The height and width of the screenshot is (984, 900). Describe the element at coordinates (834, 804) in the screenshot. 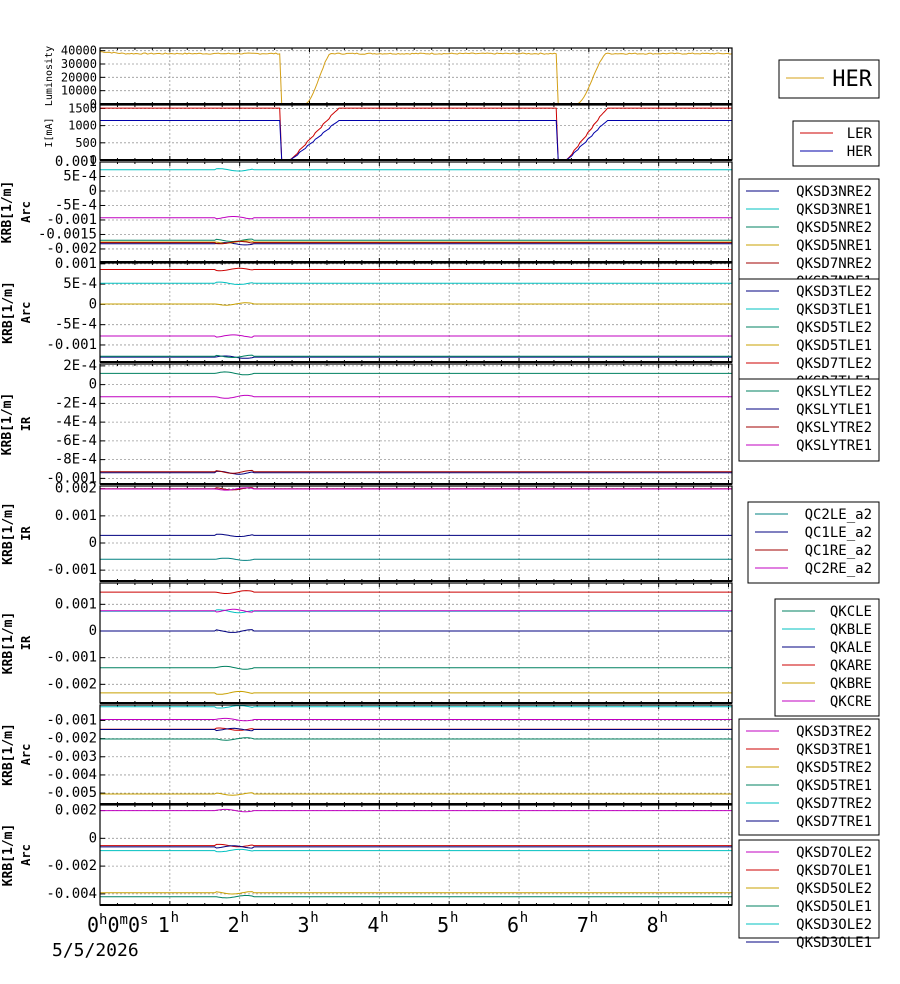

I see `legend-entry: QKSD7TRE2` at that location.